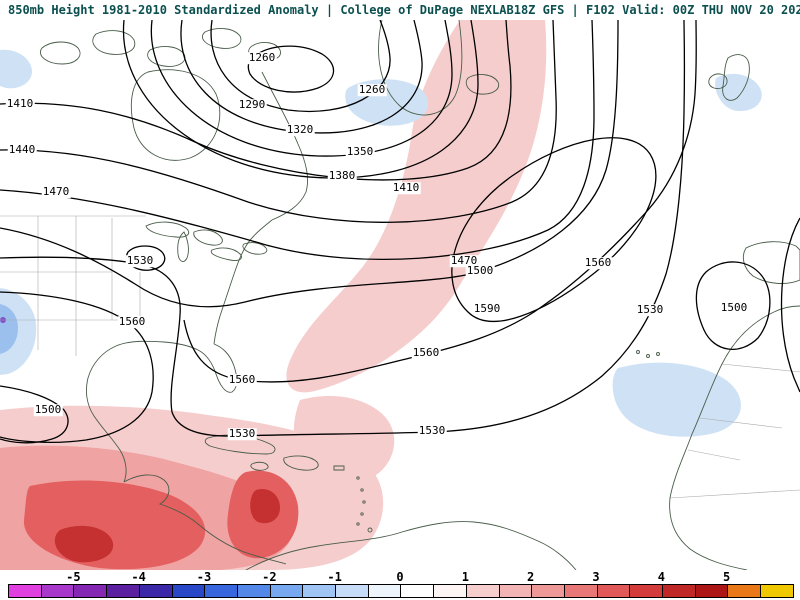 Image resolution: width=800 pixels, height=600 pixels. Describe the element at coordinates (727, 577) in the screenshot. I see `colorbar-tick: 5` at that location.